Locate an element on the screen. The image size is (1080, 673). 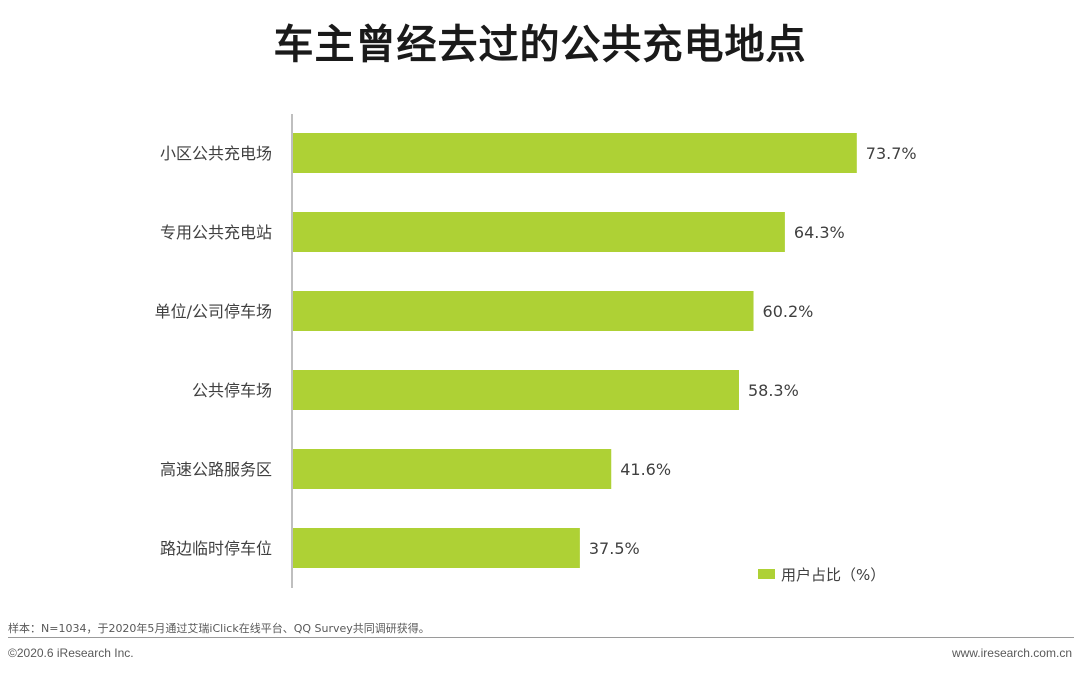
copyright-text: ©2020.6 iResearch Inc. is located at coordinates (71, 653).